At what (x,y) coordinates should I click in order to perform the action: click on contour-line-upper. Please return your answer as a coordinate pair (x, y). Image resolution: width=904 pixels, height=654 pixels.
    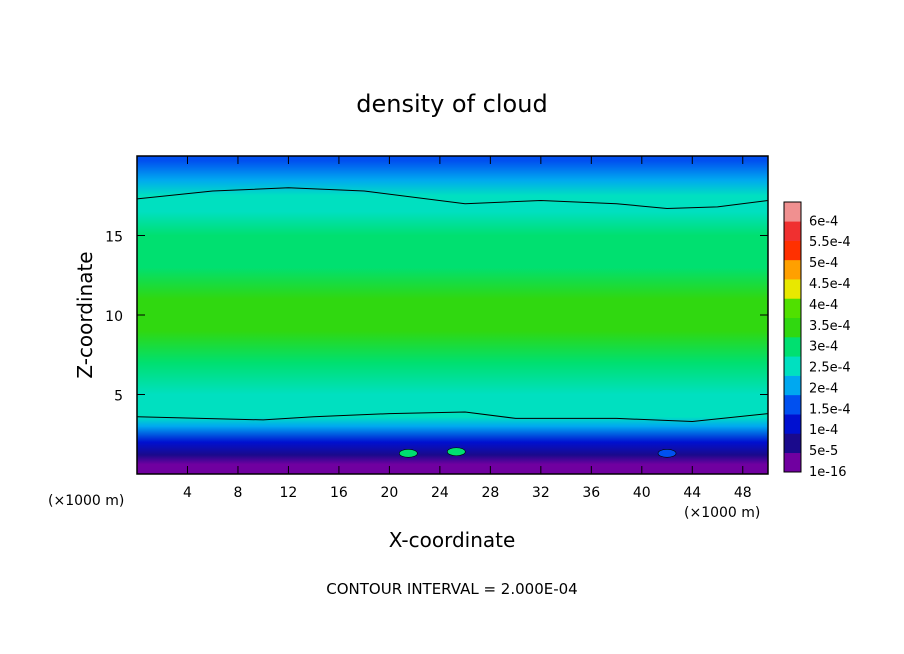
    Looking at the image, I should click on (452, 198).